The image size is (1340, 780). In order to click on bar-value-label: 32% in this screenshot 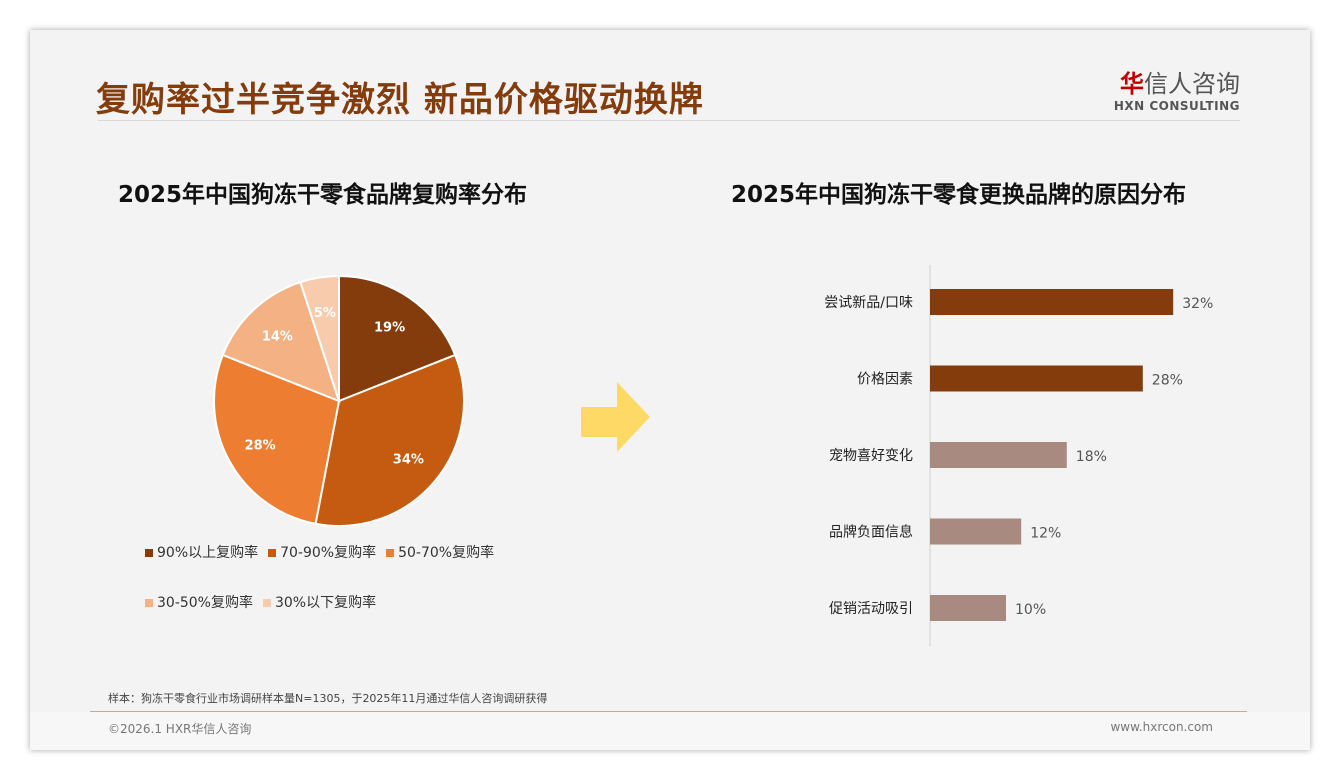, I will do `click(1197, 304)`.